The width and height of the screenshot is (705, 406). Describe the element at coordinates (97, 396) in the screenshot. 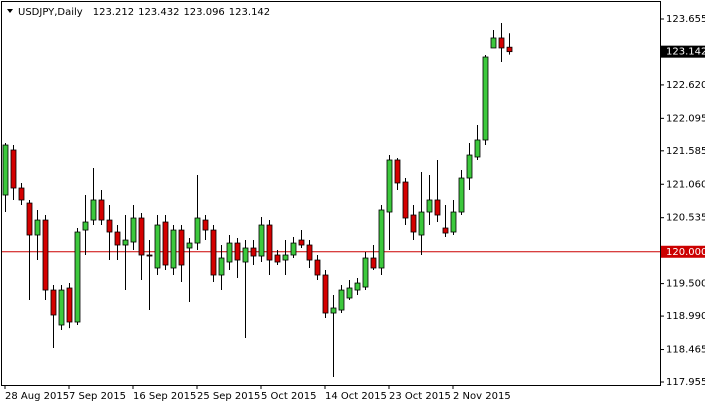

I see `x-tick-label: 7 Sep 2015` at that location.